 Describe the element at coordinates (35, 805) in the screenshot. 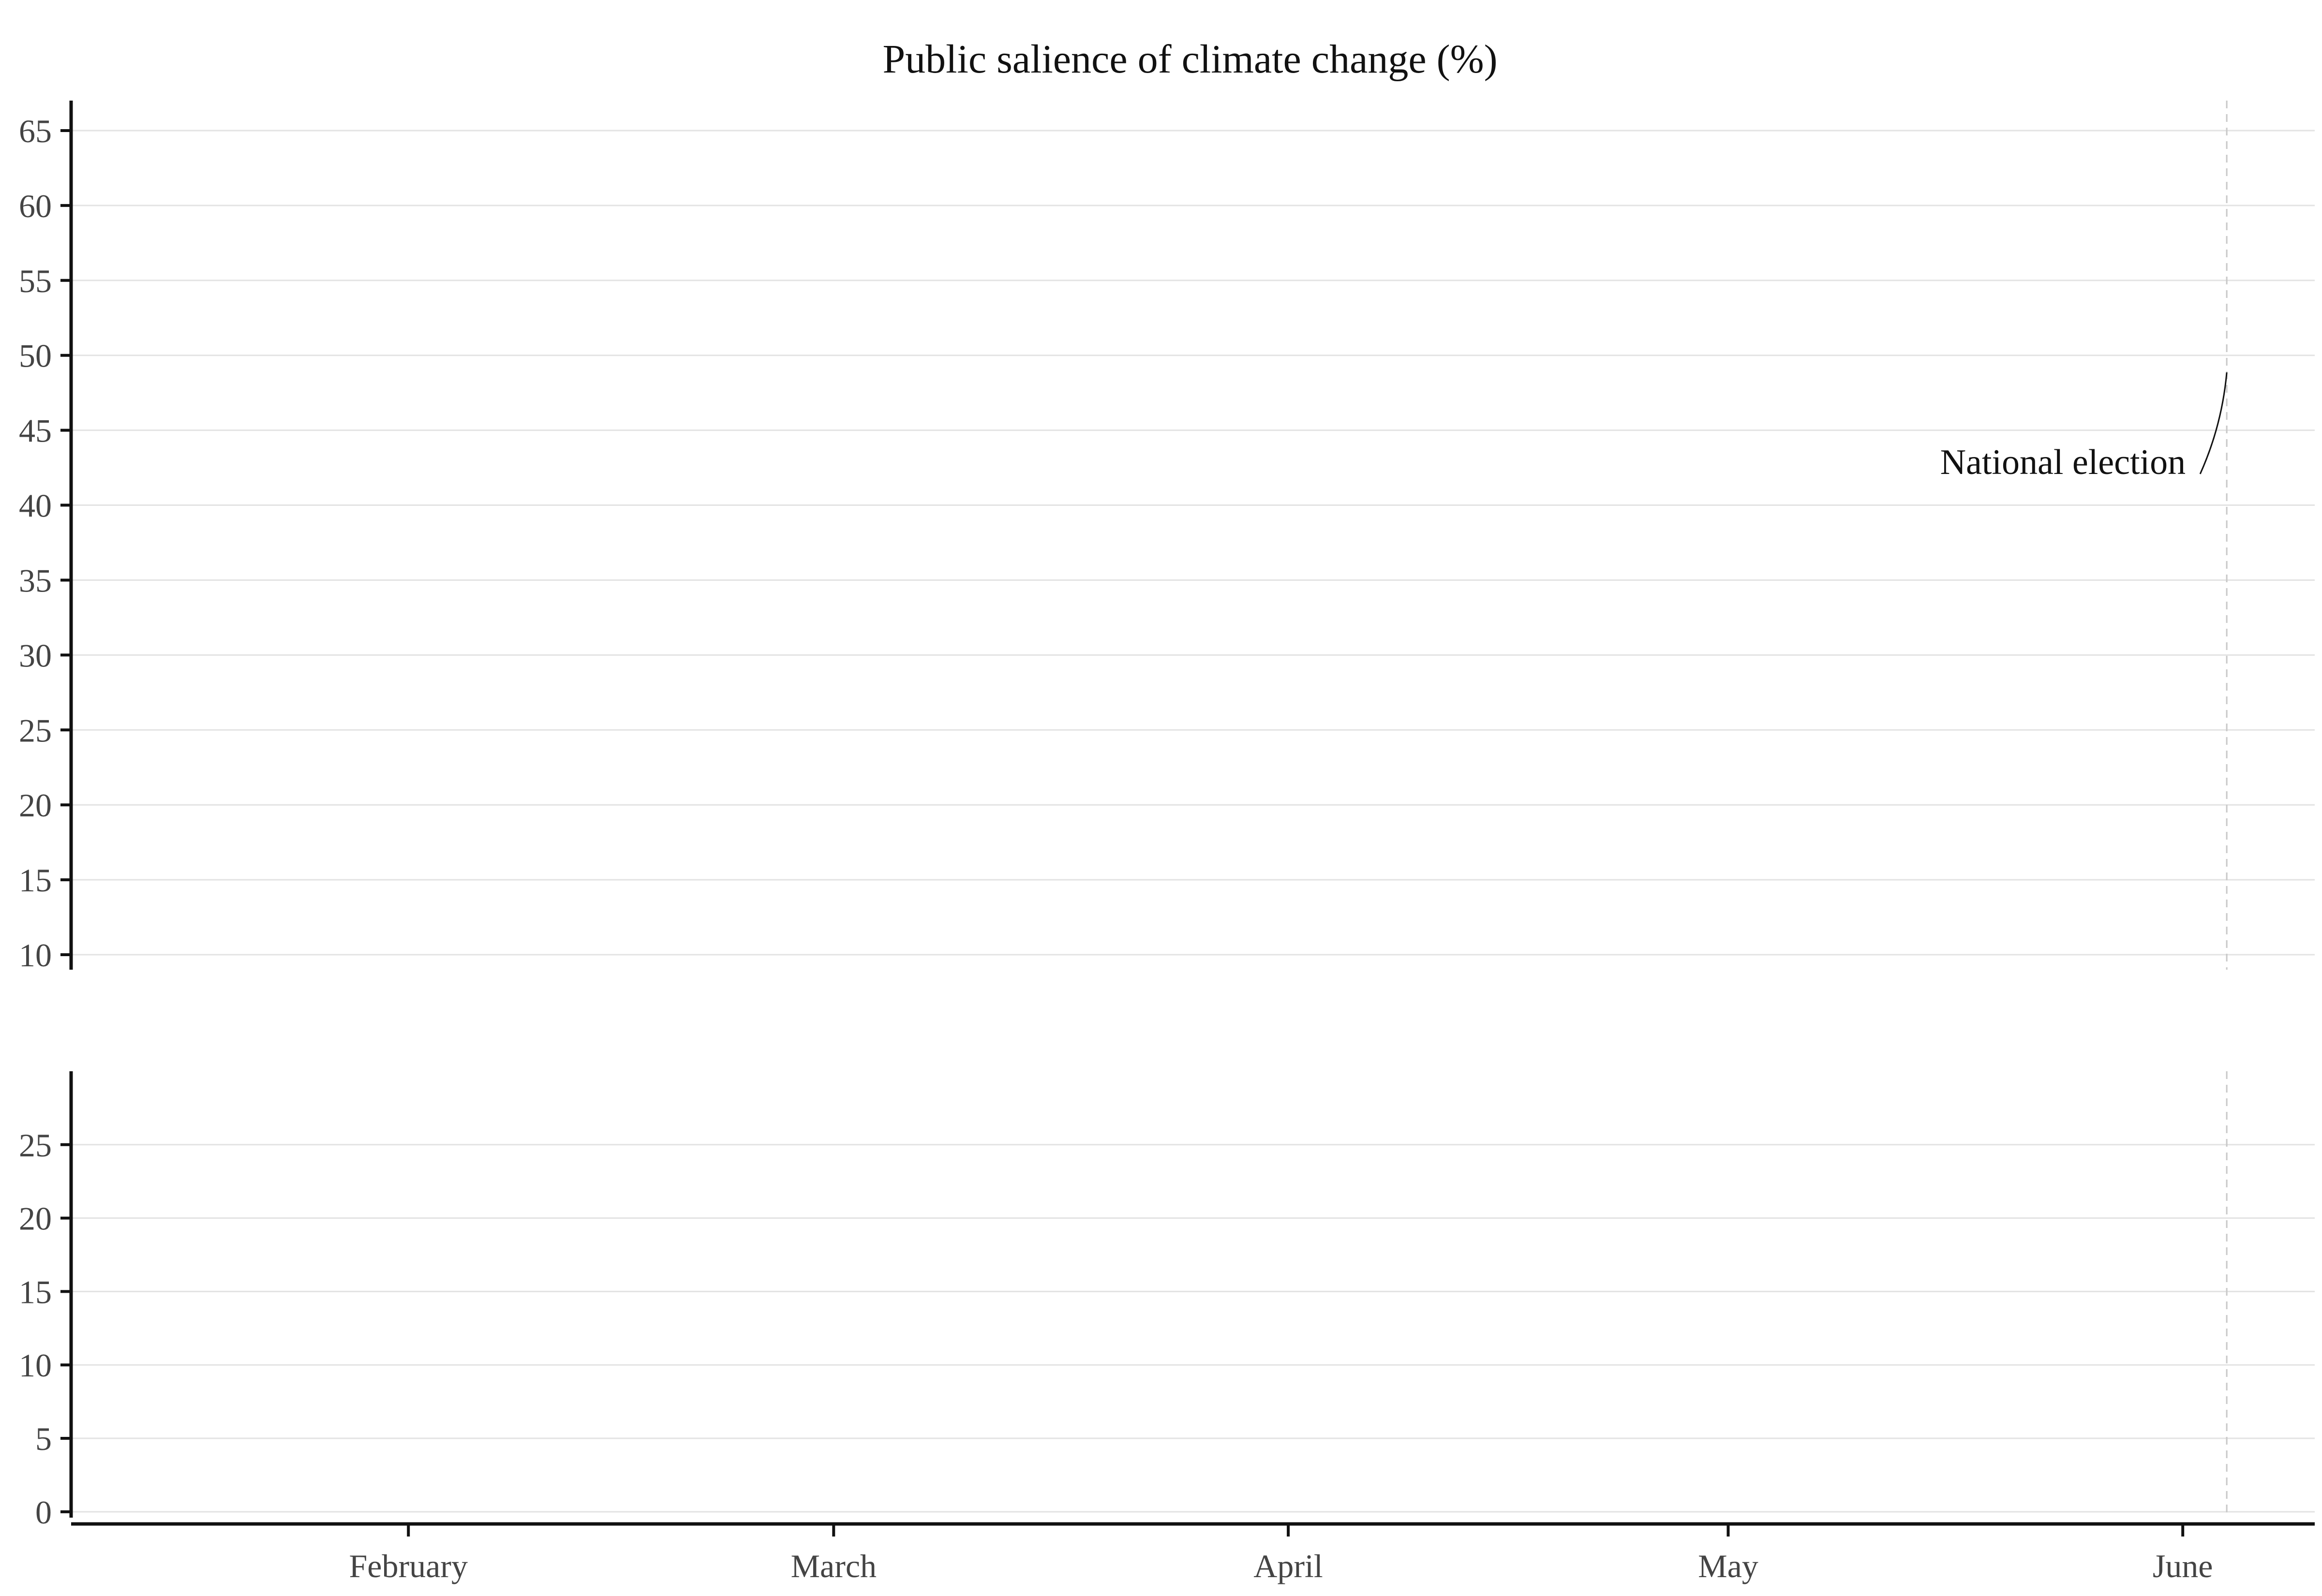

I see `y-tick-label-top-20: 20` at that location.